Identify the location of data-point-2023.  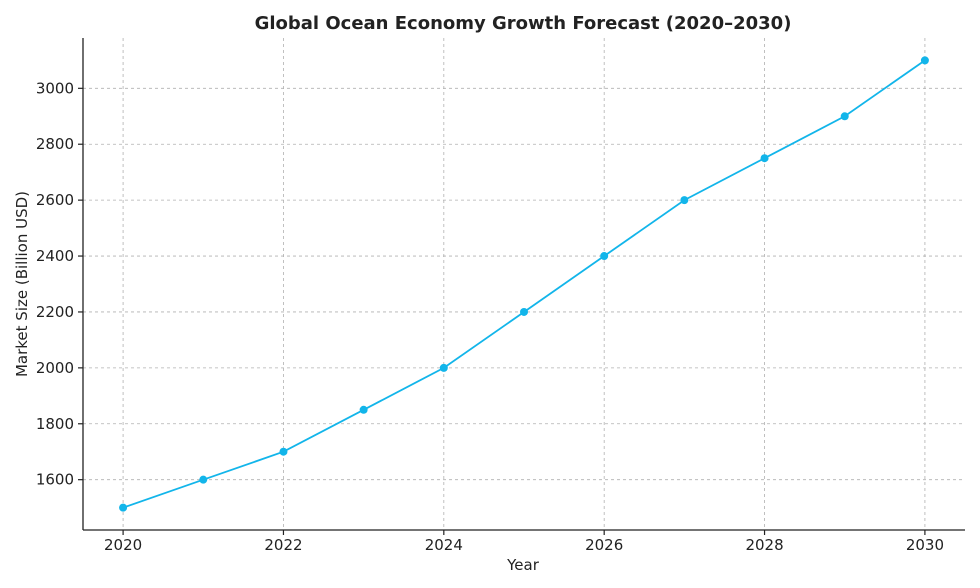
(363, 409).